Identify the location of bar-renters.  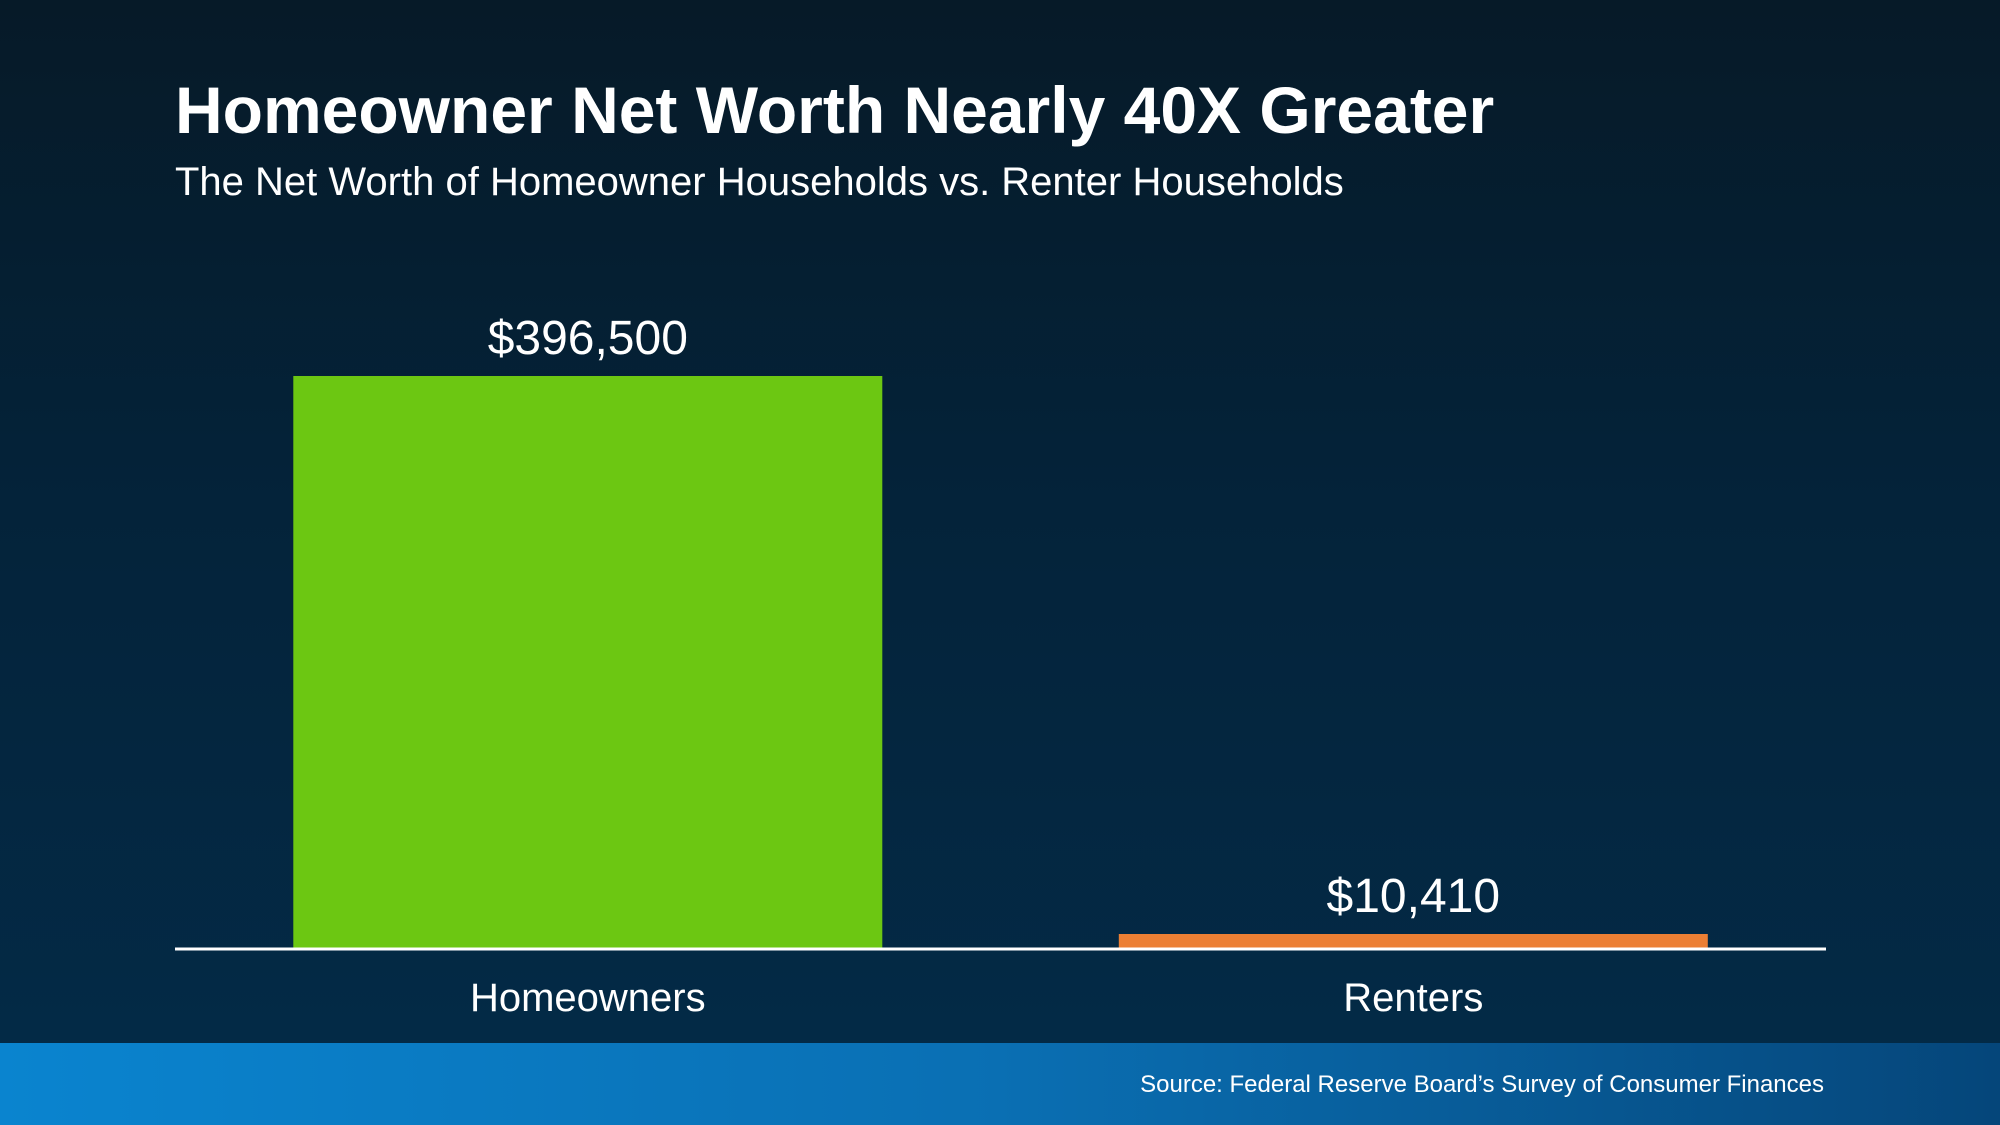
(1413, 941).